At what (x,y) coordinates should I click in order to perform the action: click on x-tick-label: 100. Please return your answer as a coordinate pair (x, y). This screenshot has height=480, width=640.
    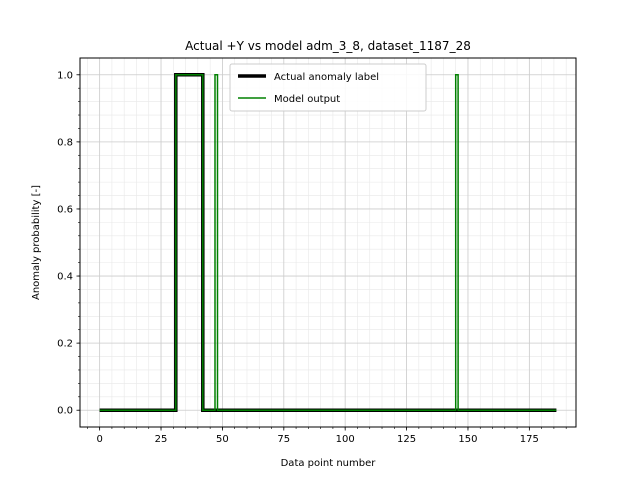
    Looking at the image, I should click on (345, 439).